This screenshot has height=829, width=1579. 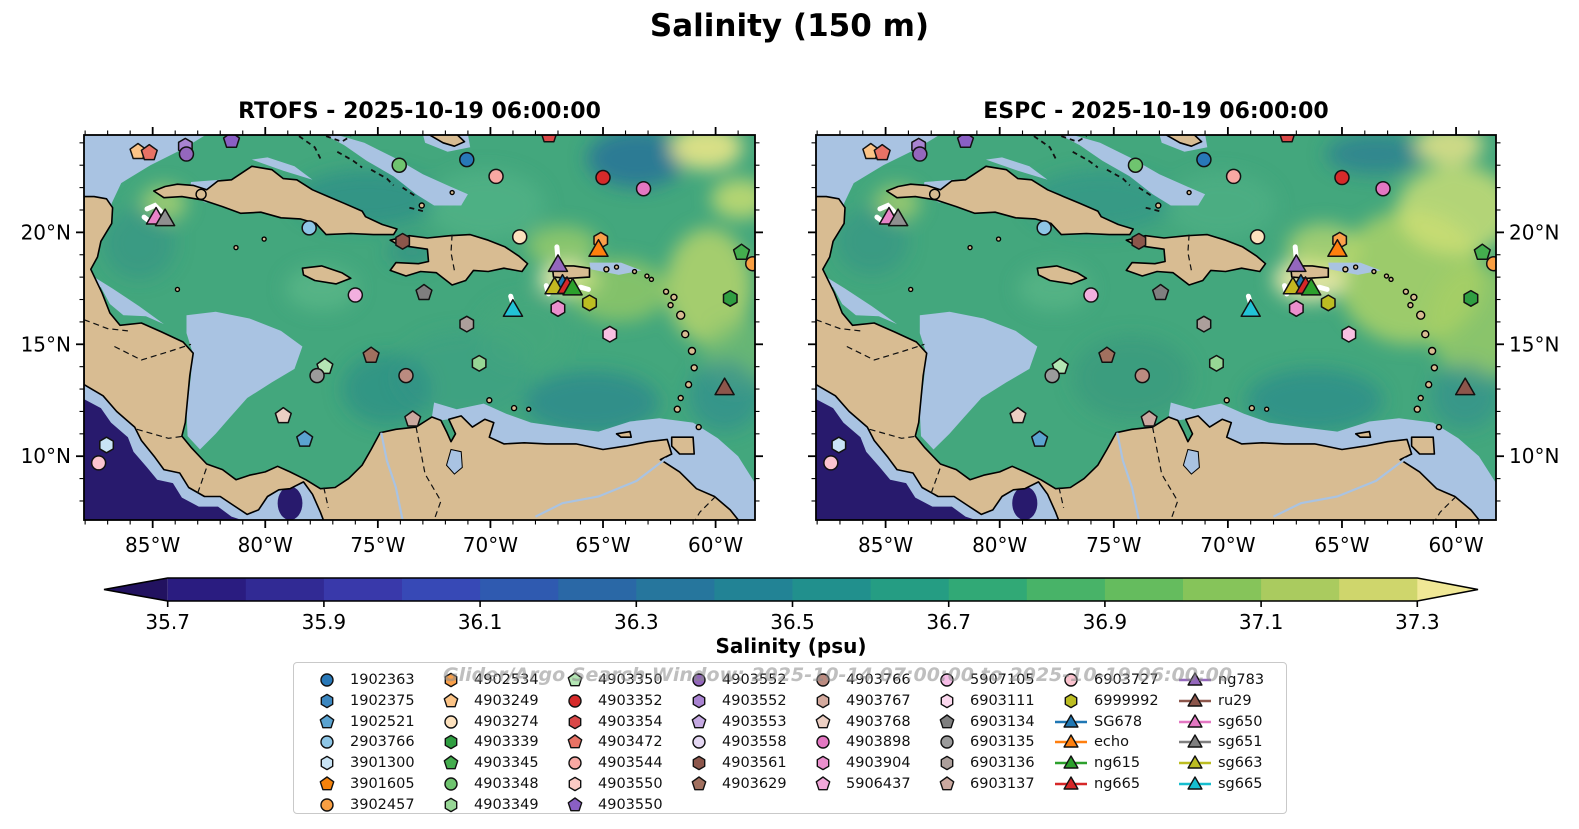 I want to click on legend-label: 6903727, so click(x=1126, y=680).